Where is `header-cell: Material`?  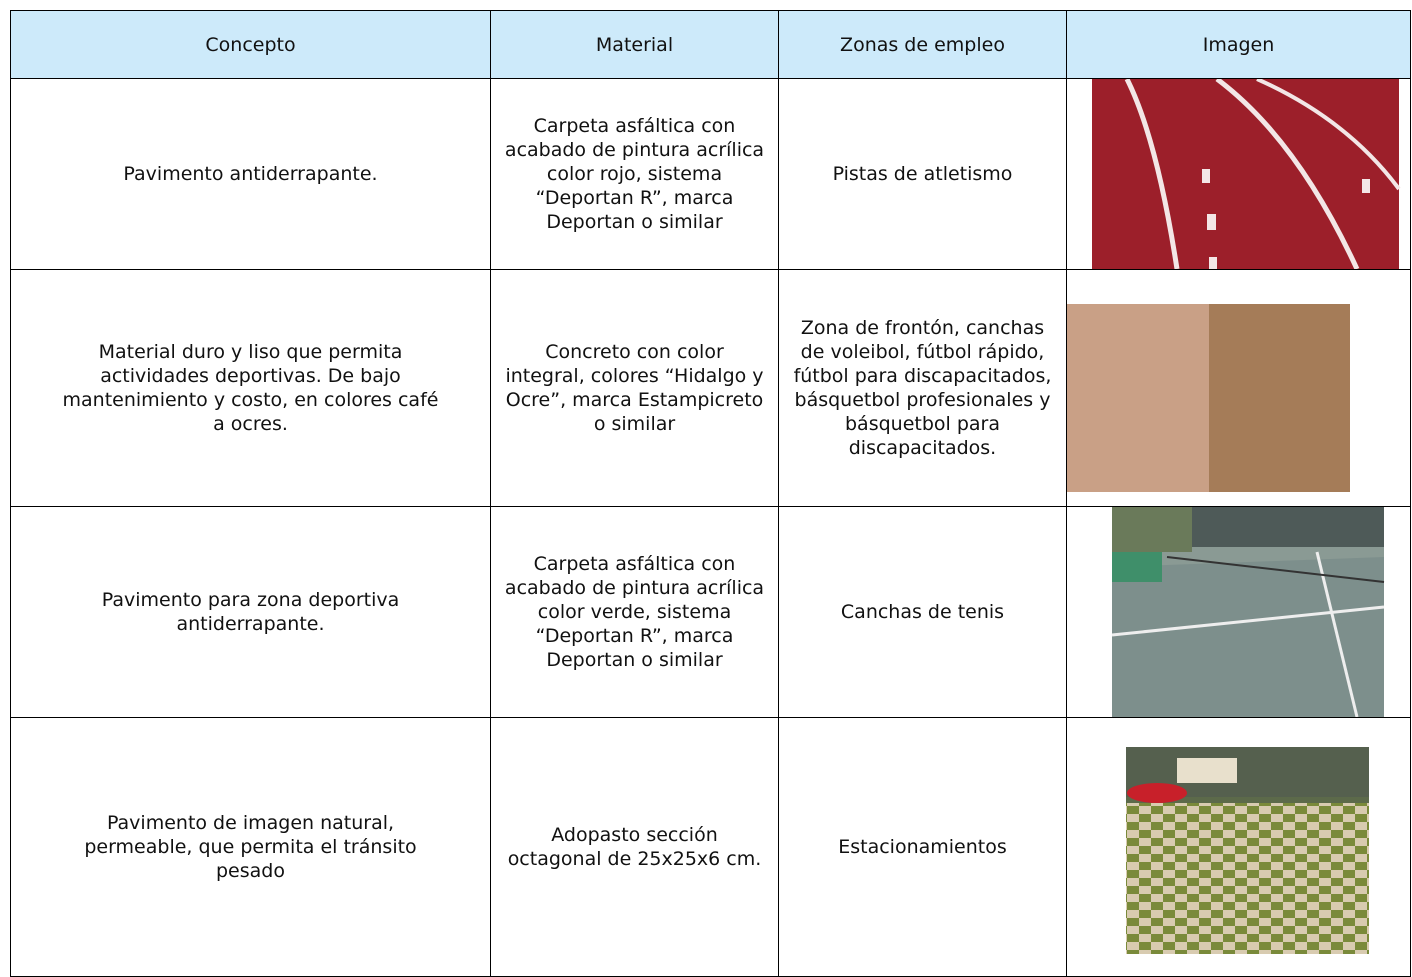
header-cell: Material is located at coordinates (634, 44).